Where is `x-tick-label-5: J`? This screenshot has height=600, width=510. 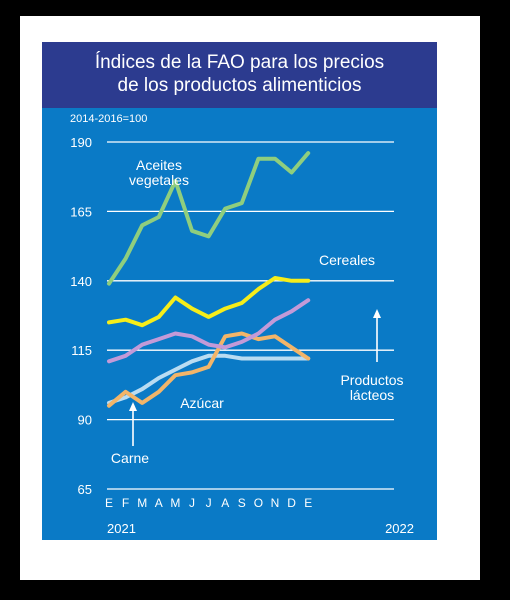
x-tick-label-5: J is located at coordinates (192, 503).